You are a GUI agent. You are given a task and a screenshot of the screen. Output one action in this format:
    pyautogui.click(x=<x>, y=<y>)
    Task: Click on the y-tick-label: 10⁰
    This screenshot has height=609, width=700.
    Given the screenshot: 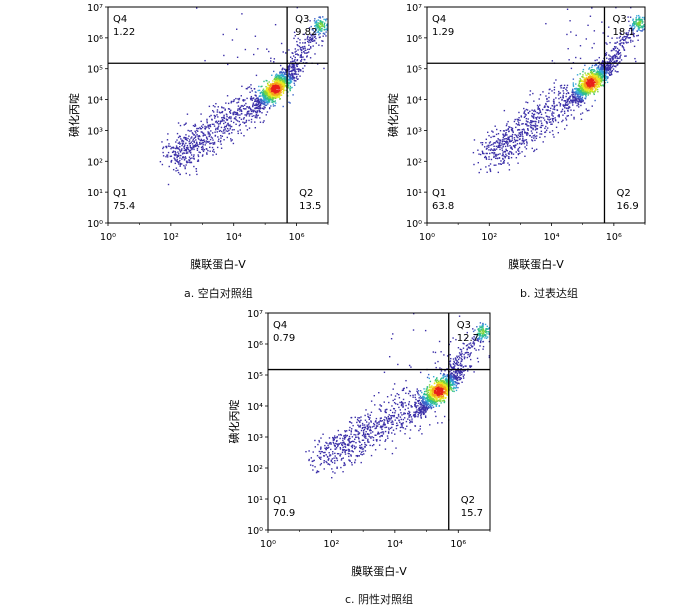 What is the action you would take?
    pyautogui.click(x=414, y=224)
    